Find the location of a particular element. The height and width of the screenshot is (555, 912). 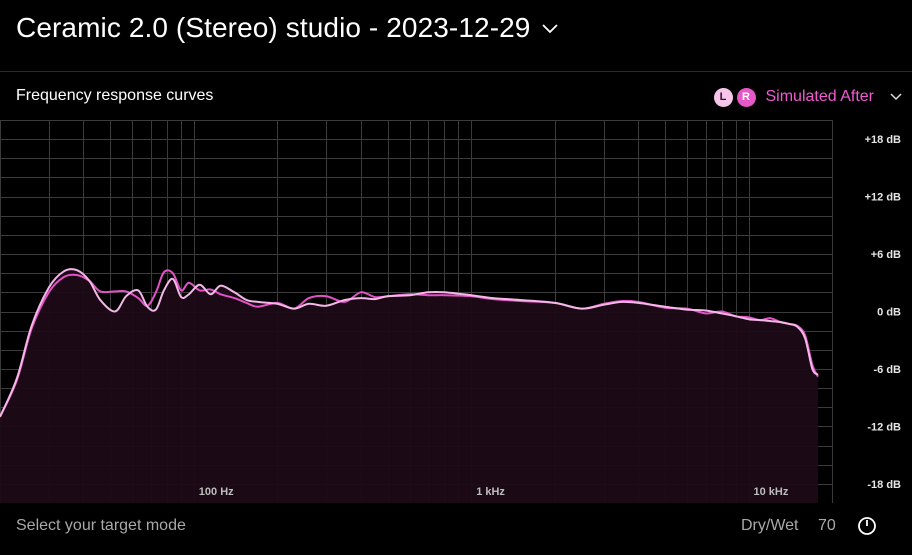

y-tick-label: 0 dB is located at coordinates (889, 313).